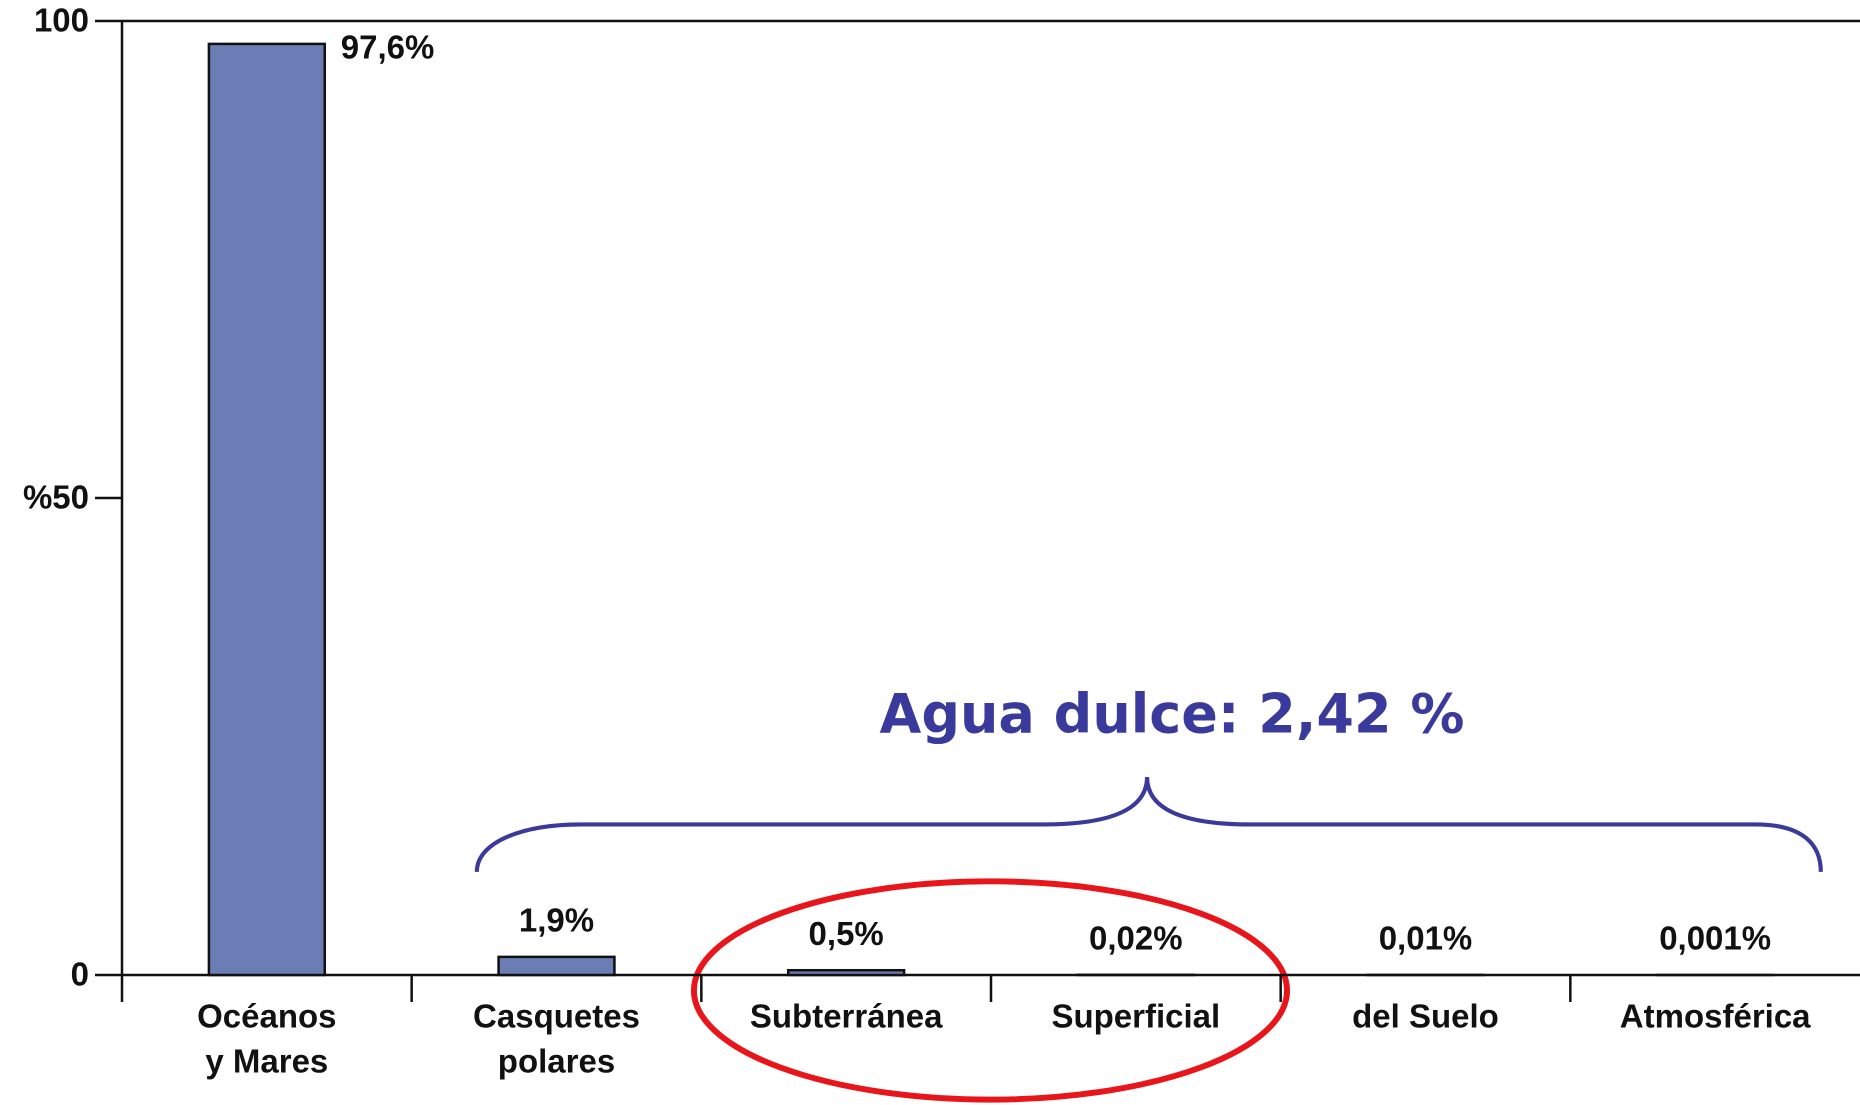 This screenshot has width=1860, height=1105. I want to click on x-tick-label: Casquetes, so click(556, 1016).